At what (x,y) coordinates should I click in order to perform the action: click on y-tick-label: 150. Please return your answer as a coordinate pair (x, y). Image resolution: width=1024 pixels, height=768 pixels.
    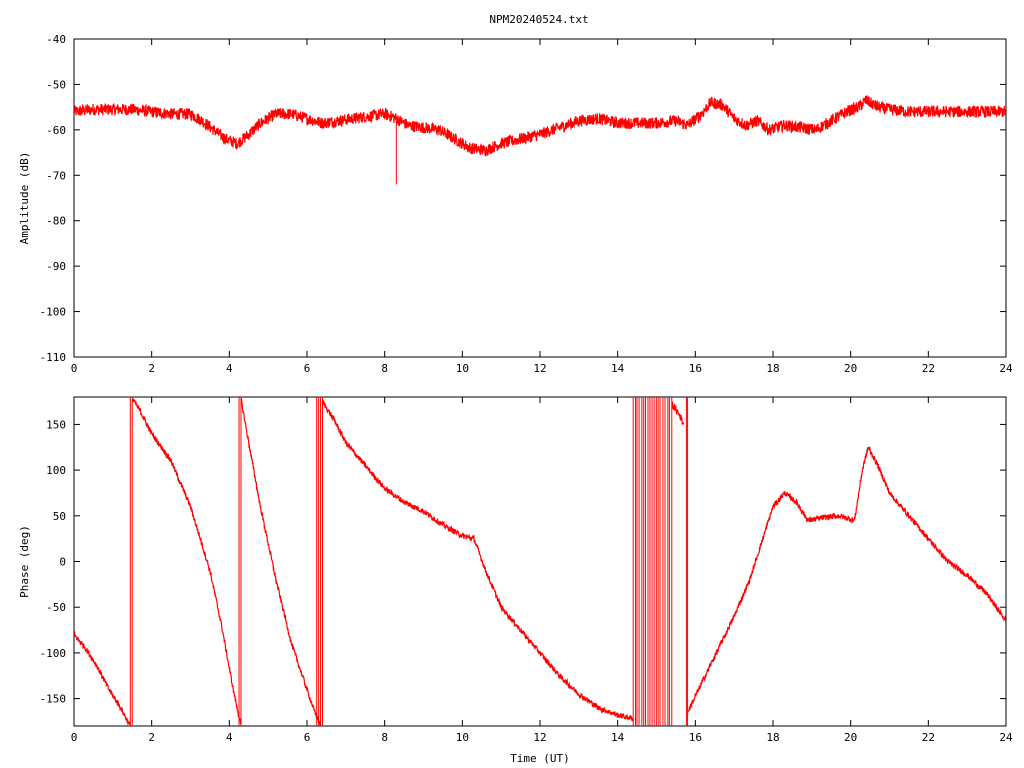
    Looking at the image, I should click on (56, 424).